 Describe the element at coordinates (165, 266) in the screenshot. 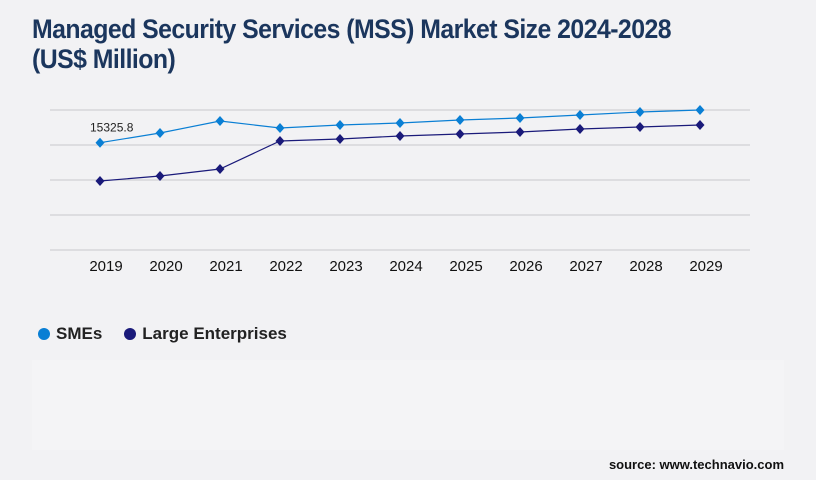

I see `x-tick-label: 2020` at that location.